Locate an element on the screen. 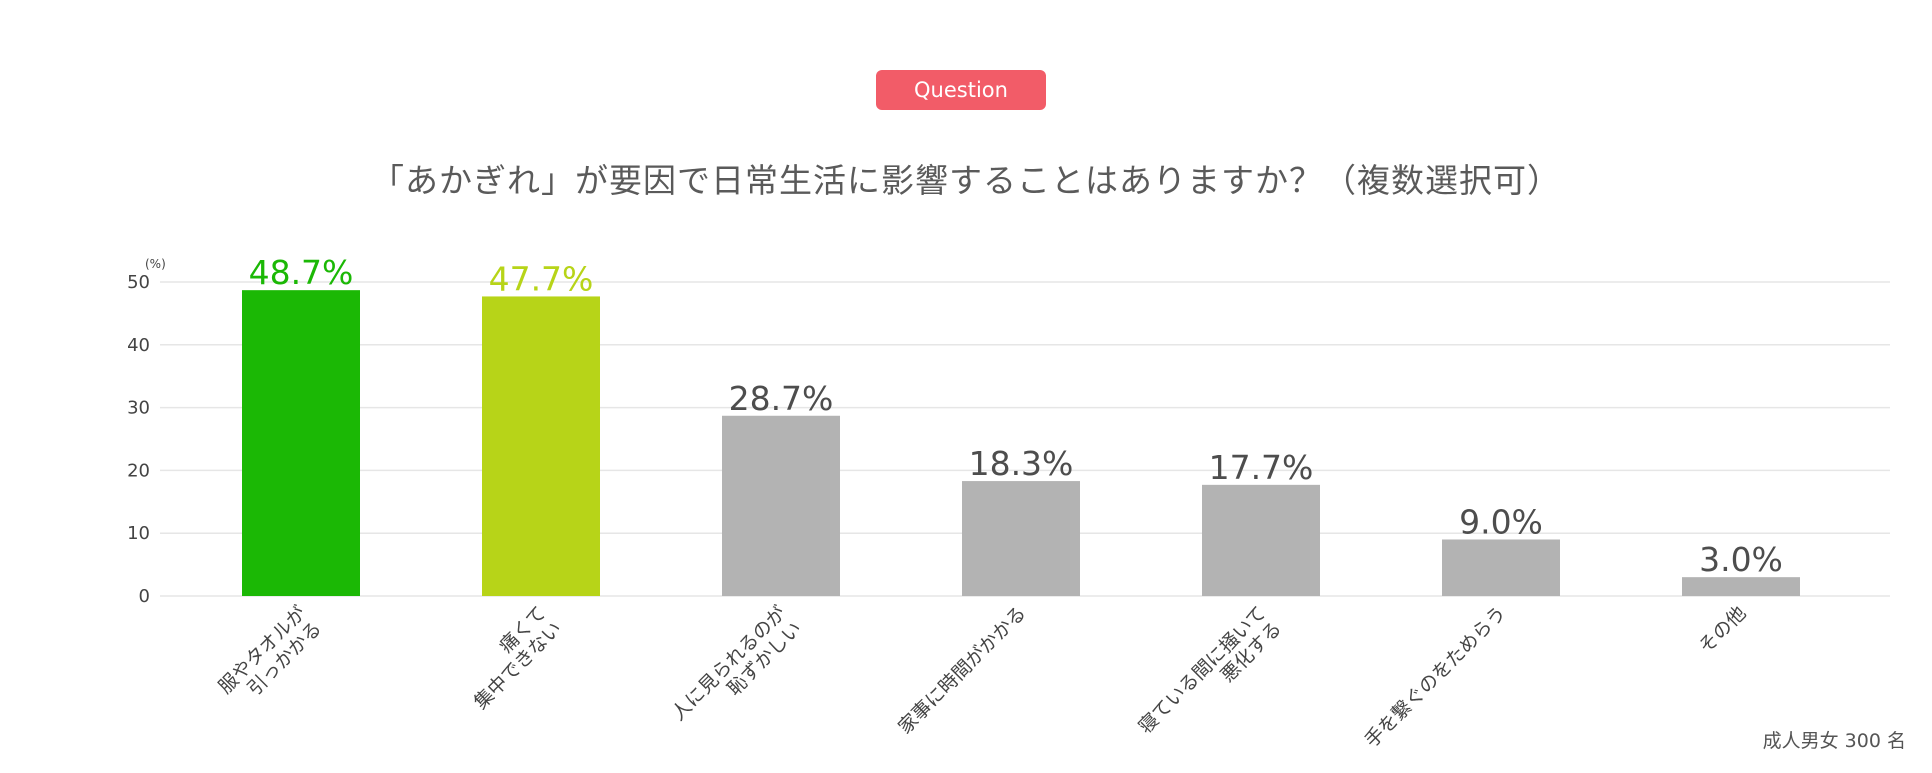 The width and height of the screenshot is (1932, 773). sample-size-note: 成人男女 300 名 is located at coordinates (1834, 741).